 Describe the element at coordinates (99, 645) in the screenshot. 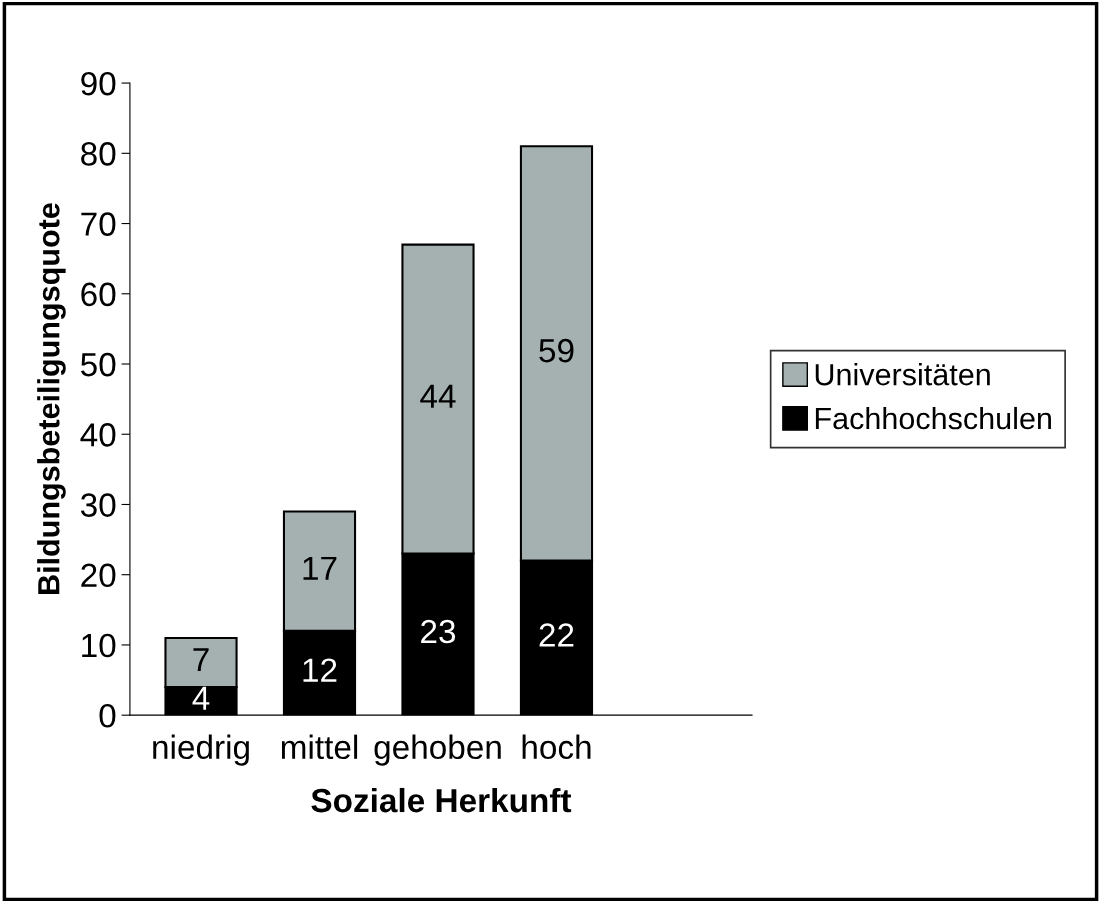

I see `y-tick-label: 10` at that location.